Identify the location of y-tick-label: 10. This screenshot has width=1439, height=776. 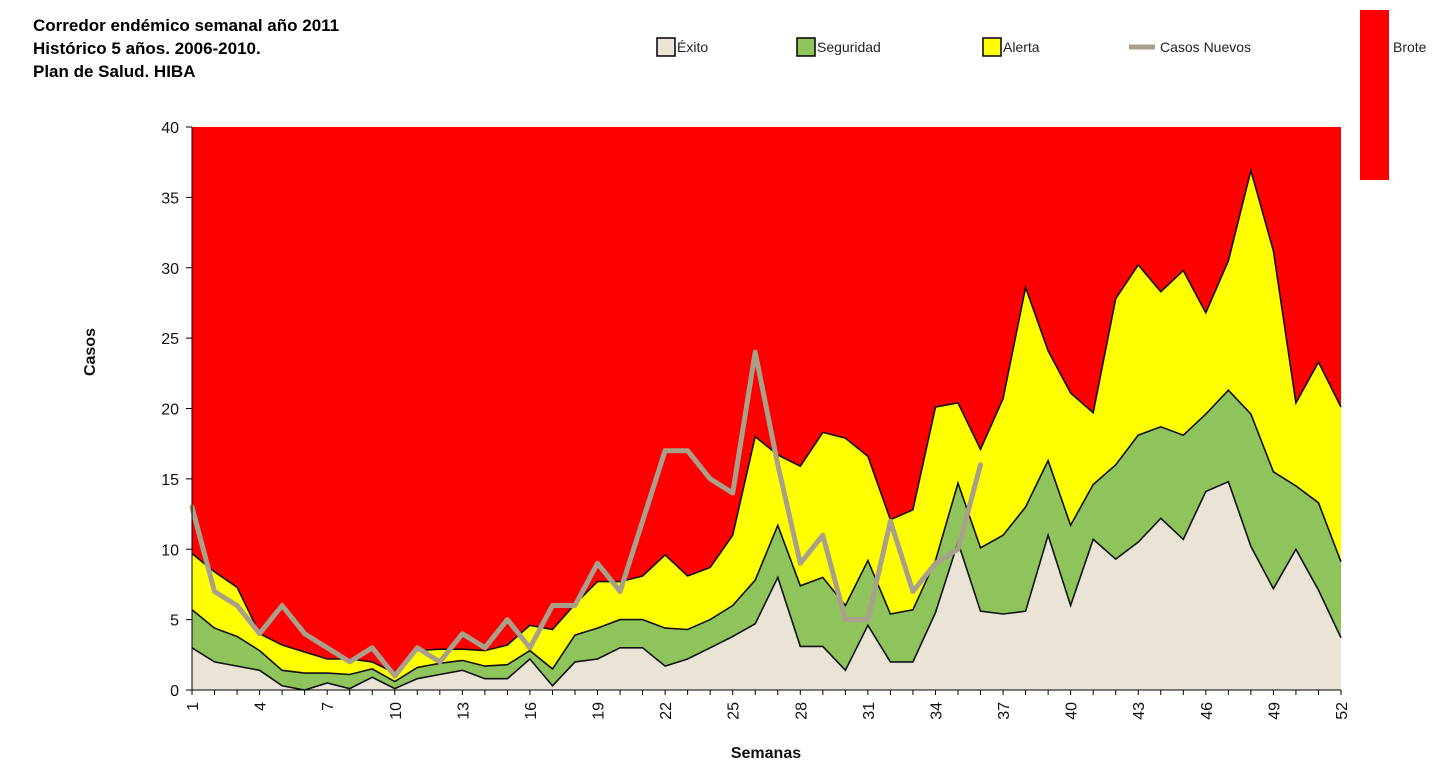
(170, 550).